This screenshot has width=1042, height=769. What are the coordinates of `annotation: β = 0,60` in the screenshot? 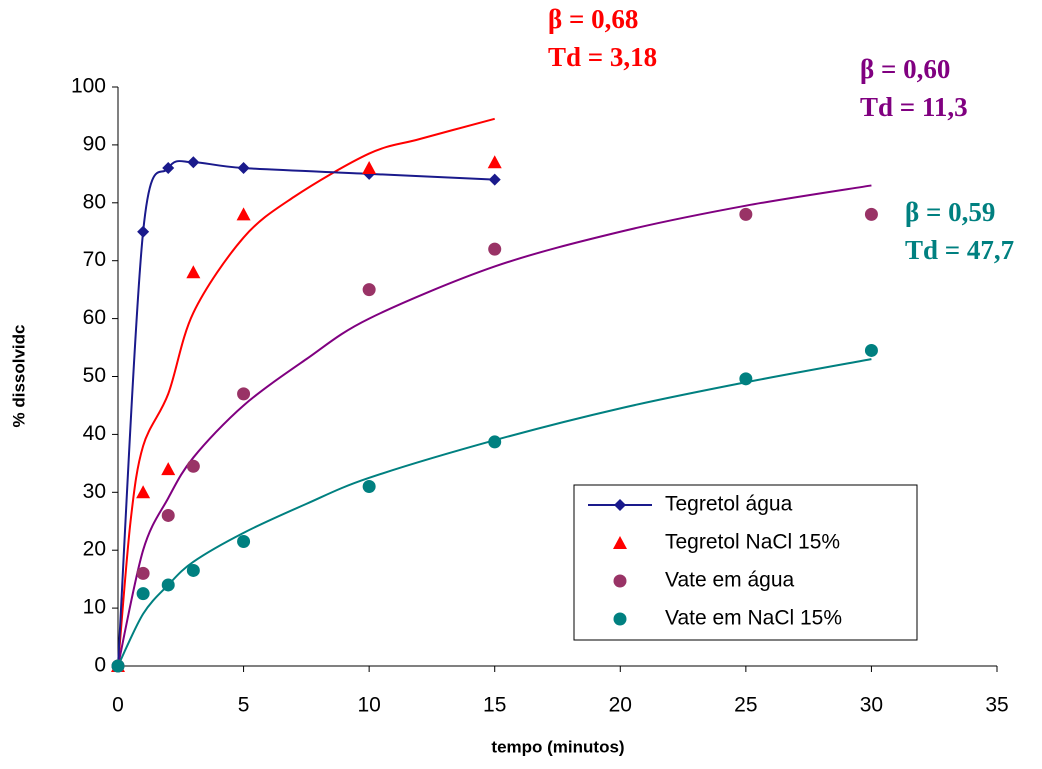 It's located at (905, 69).